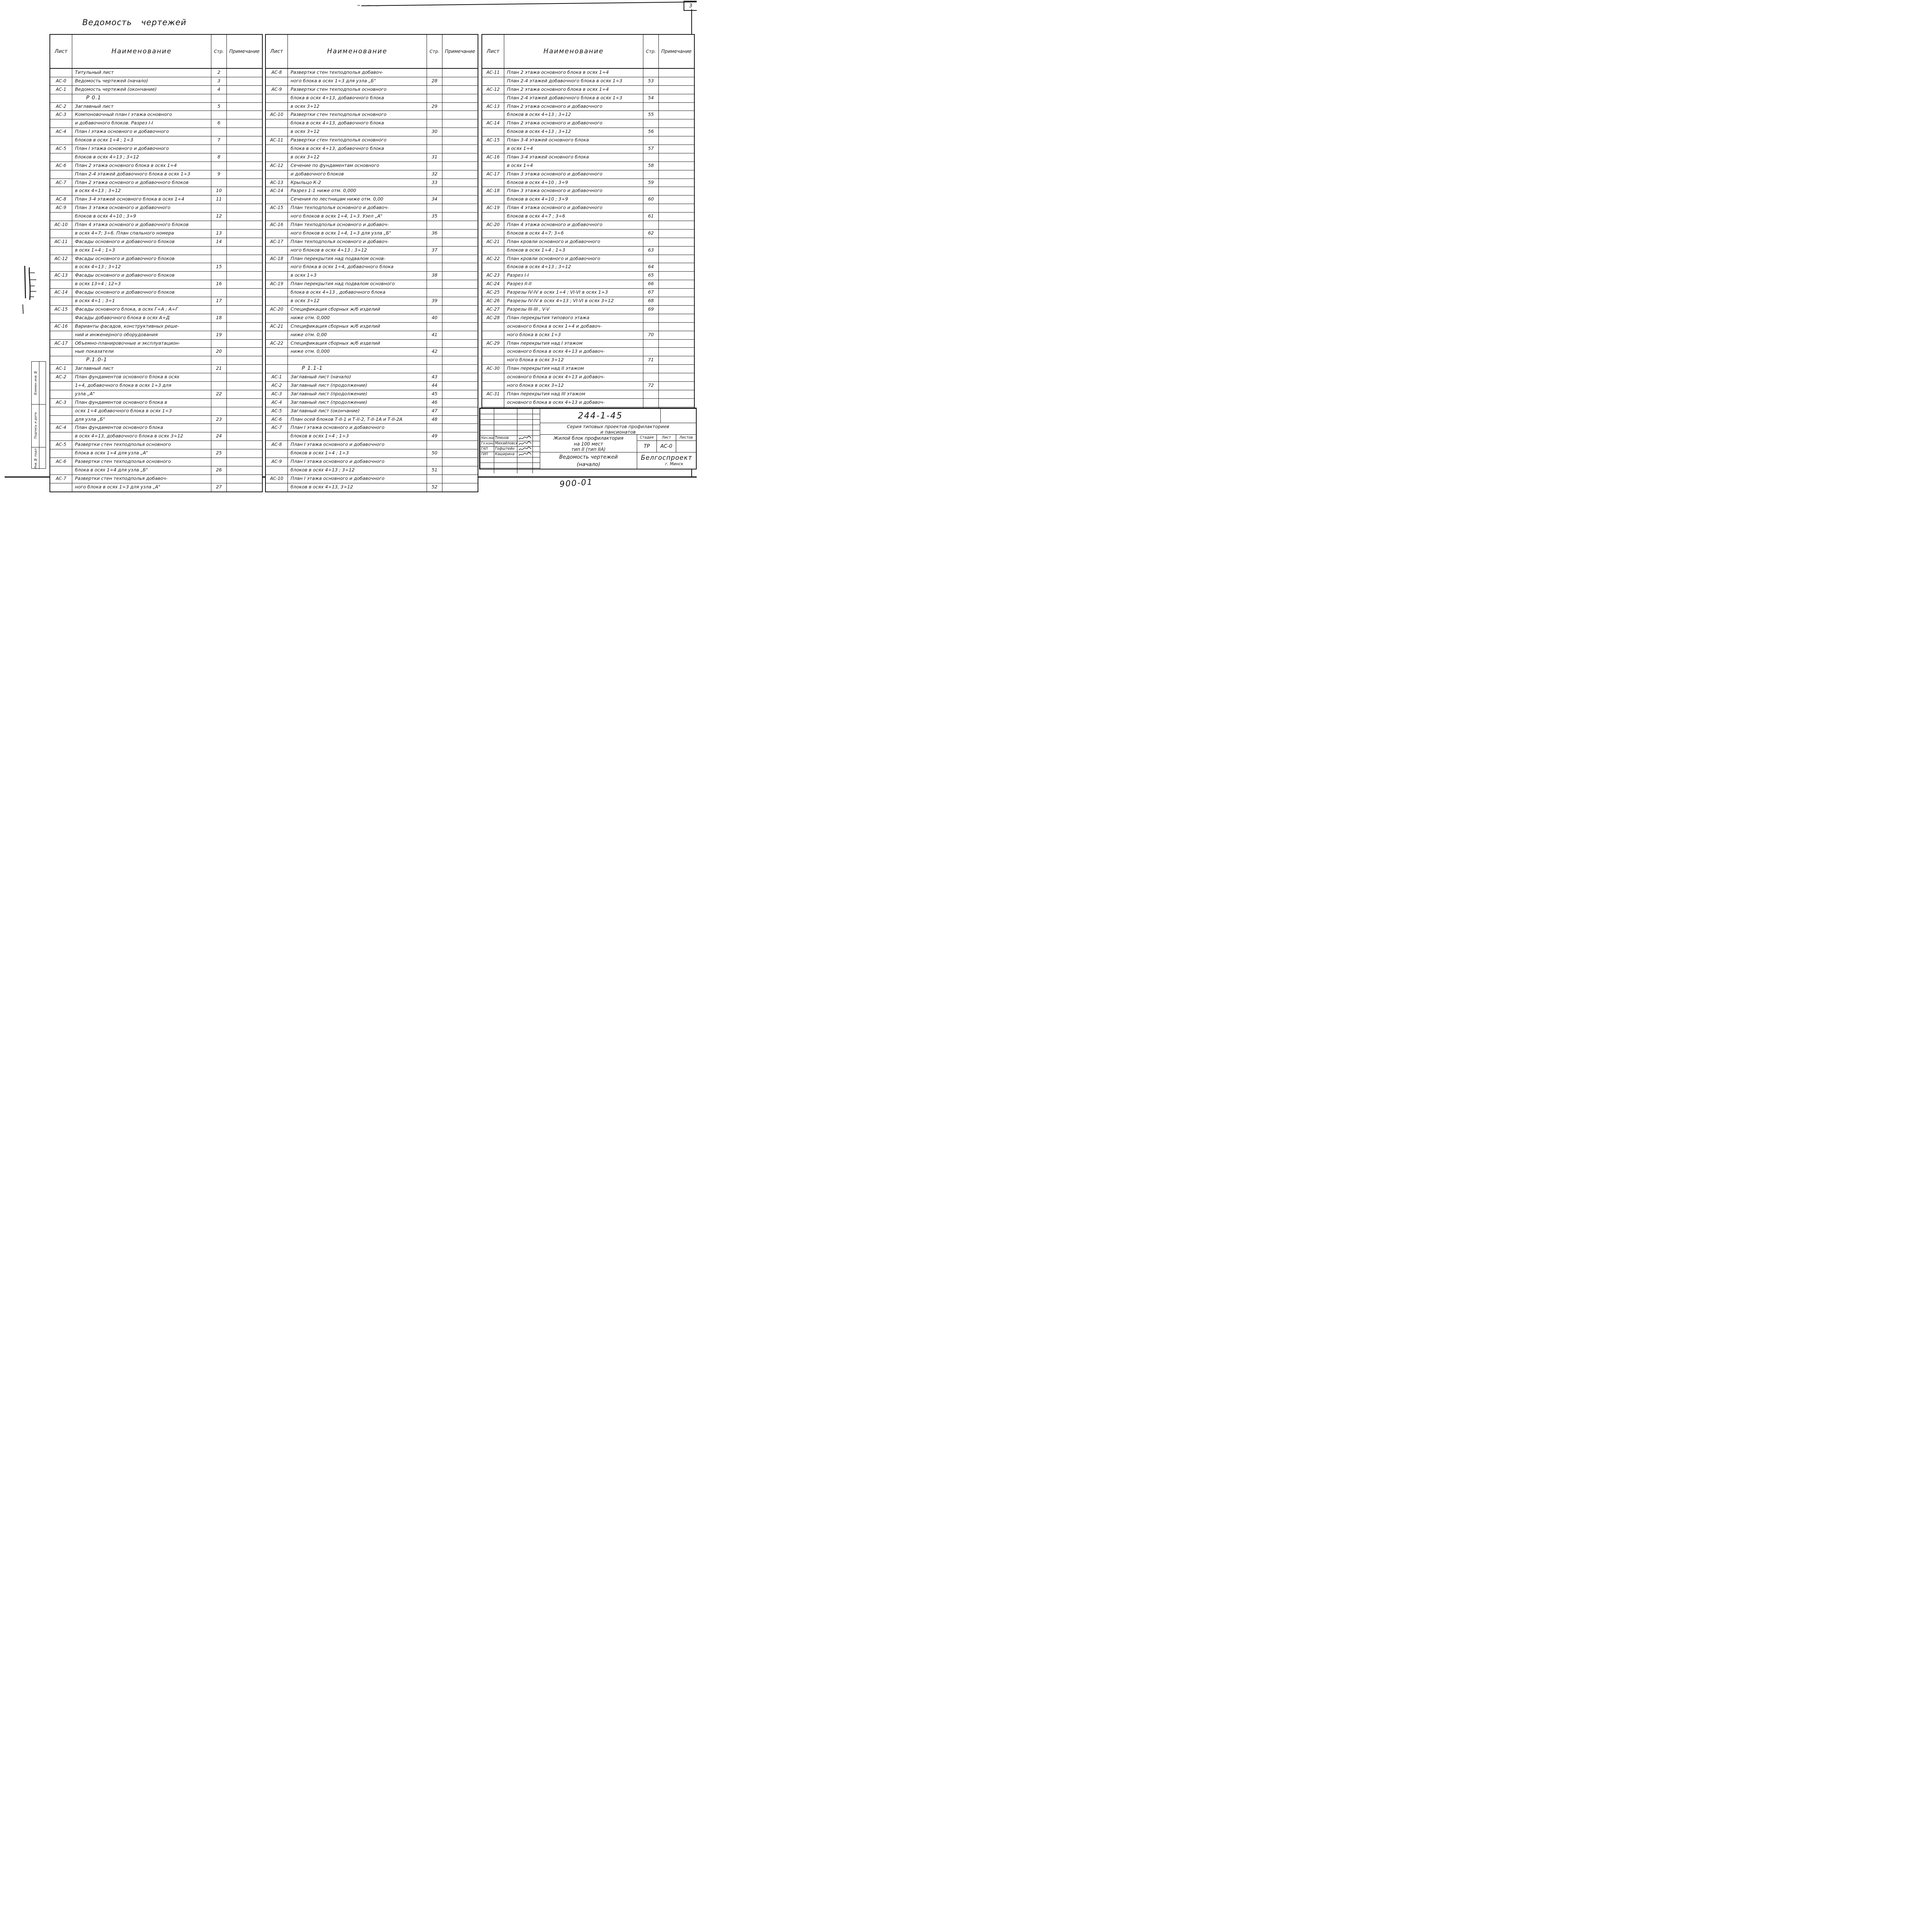  I want to click on cell-name: Фасады добавочного блока в осях А÷Д, so click(142, 318).